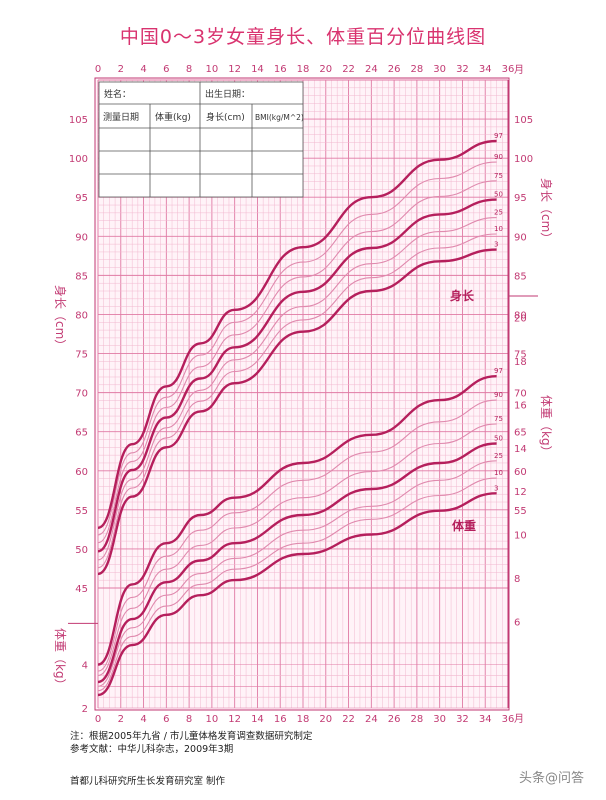 Image resolution: width=606 pixels, height=800 pixels. What do you see at coordinates (257, 69) in the screenshot?
I see `top-month-tick: 14` at bounding box center [257, 69].